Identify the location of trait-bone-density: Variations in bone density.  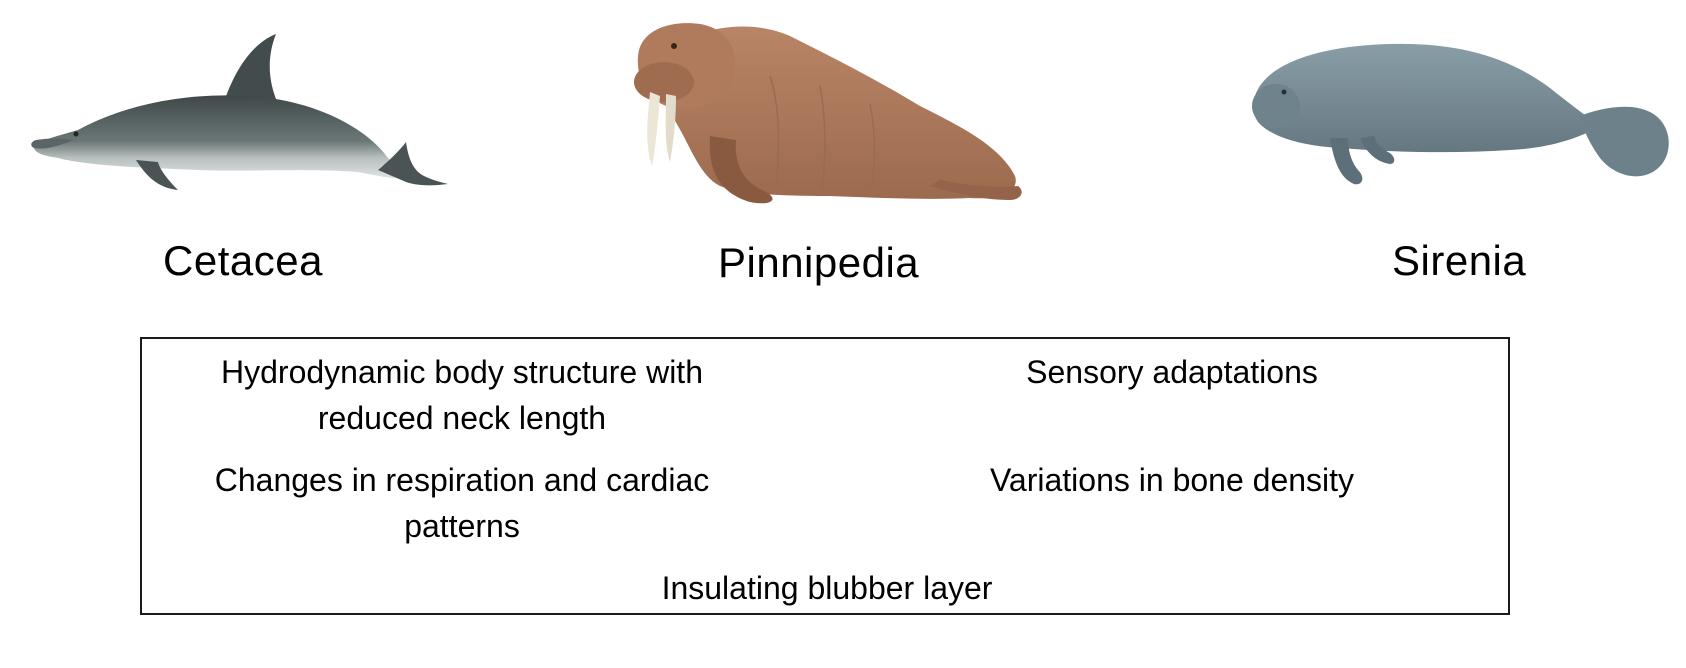
(1172, 480).